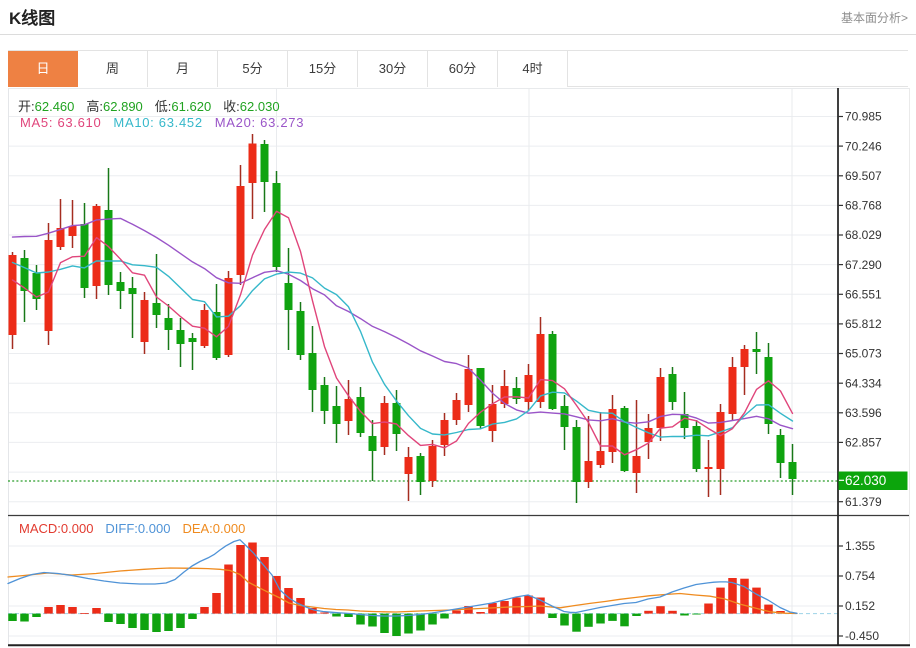 The height and width of the screenshot is (648, 916). Describe the element at coordinates (863, 443) in the screenshot. I see `svg-text: 62.857` at that location.